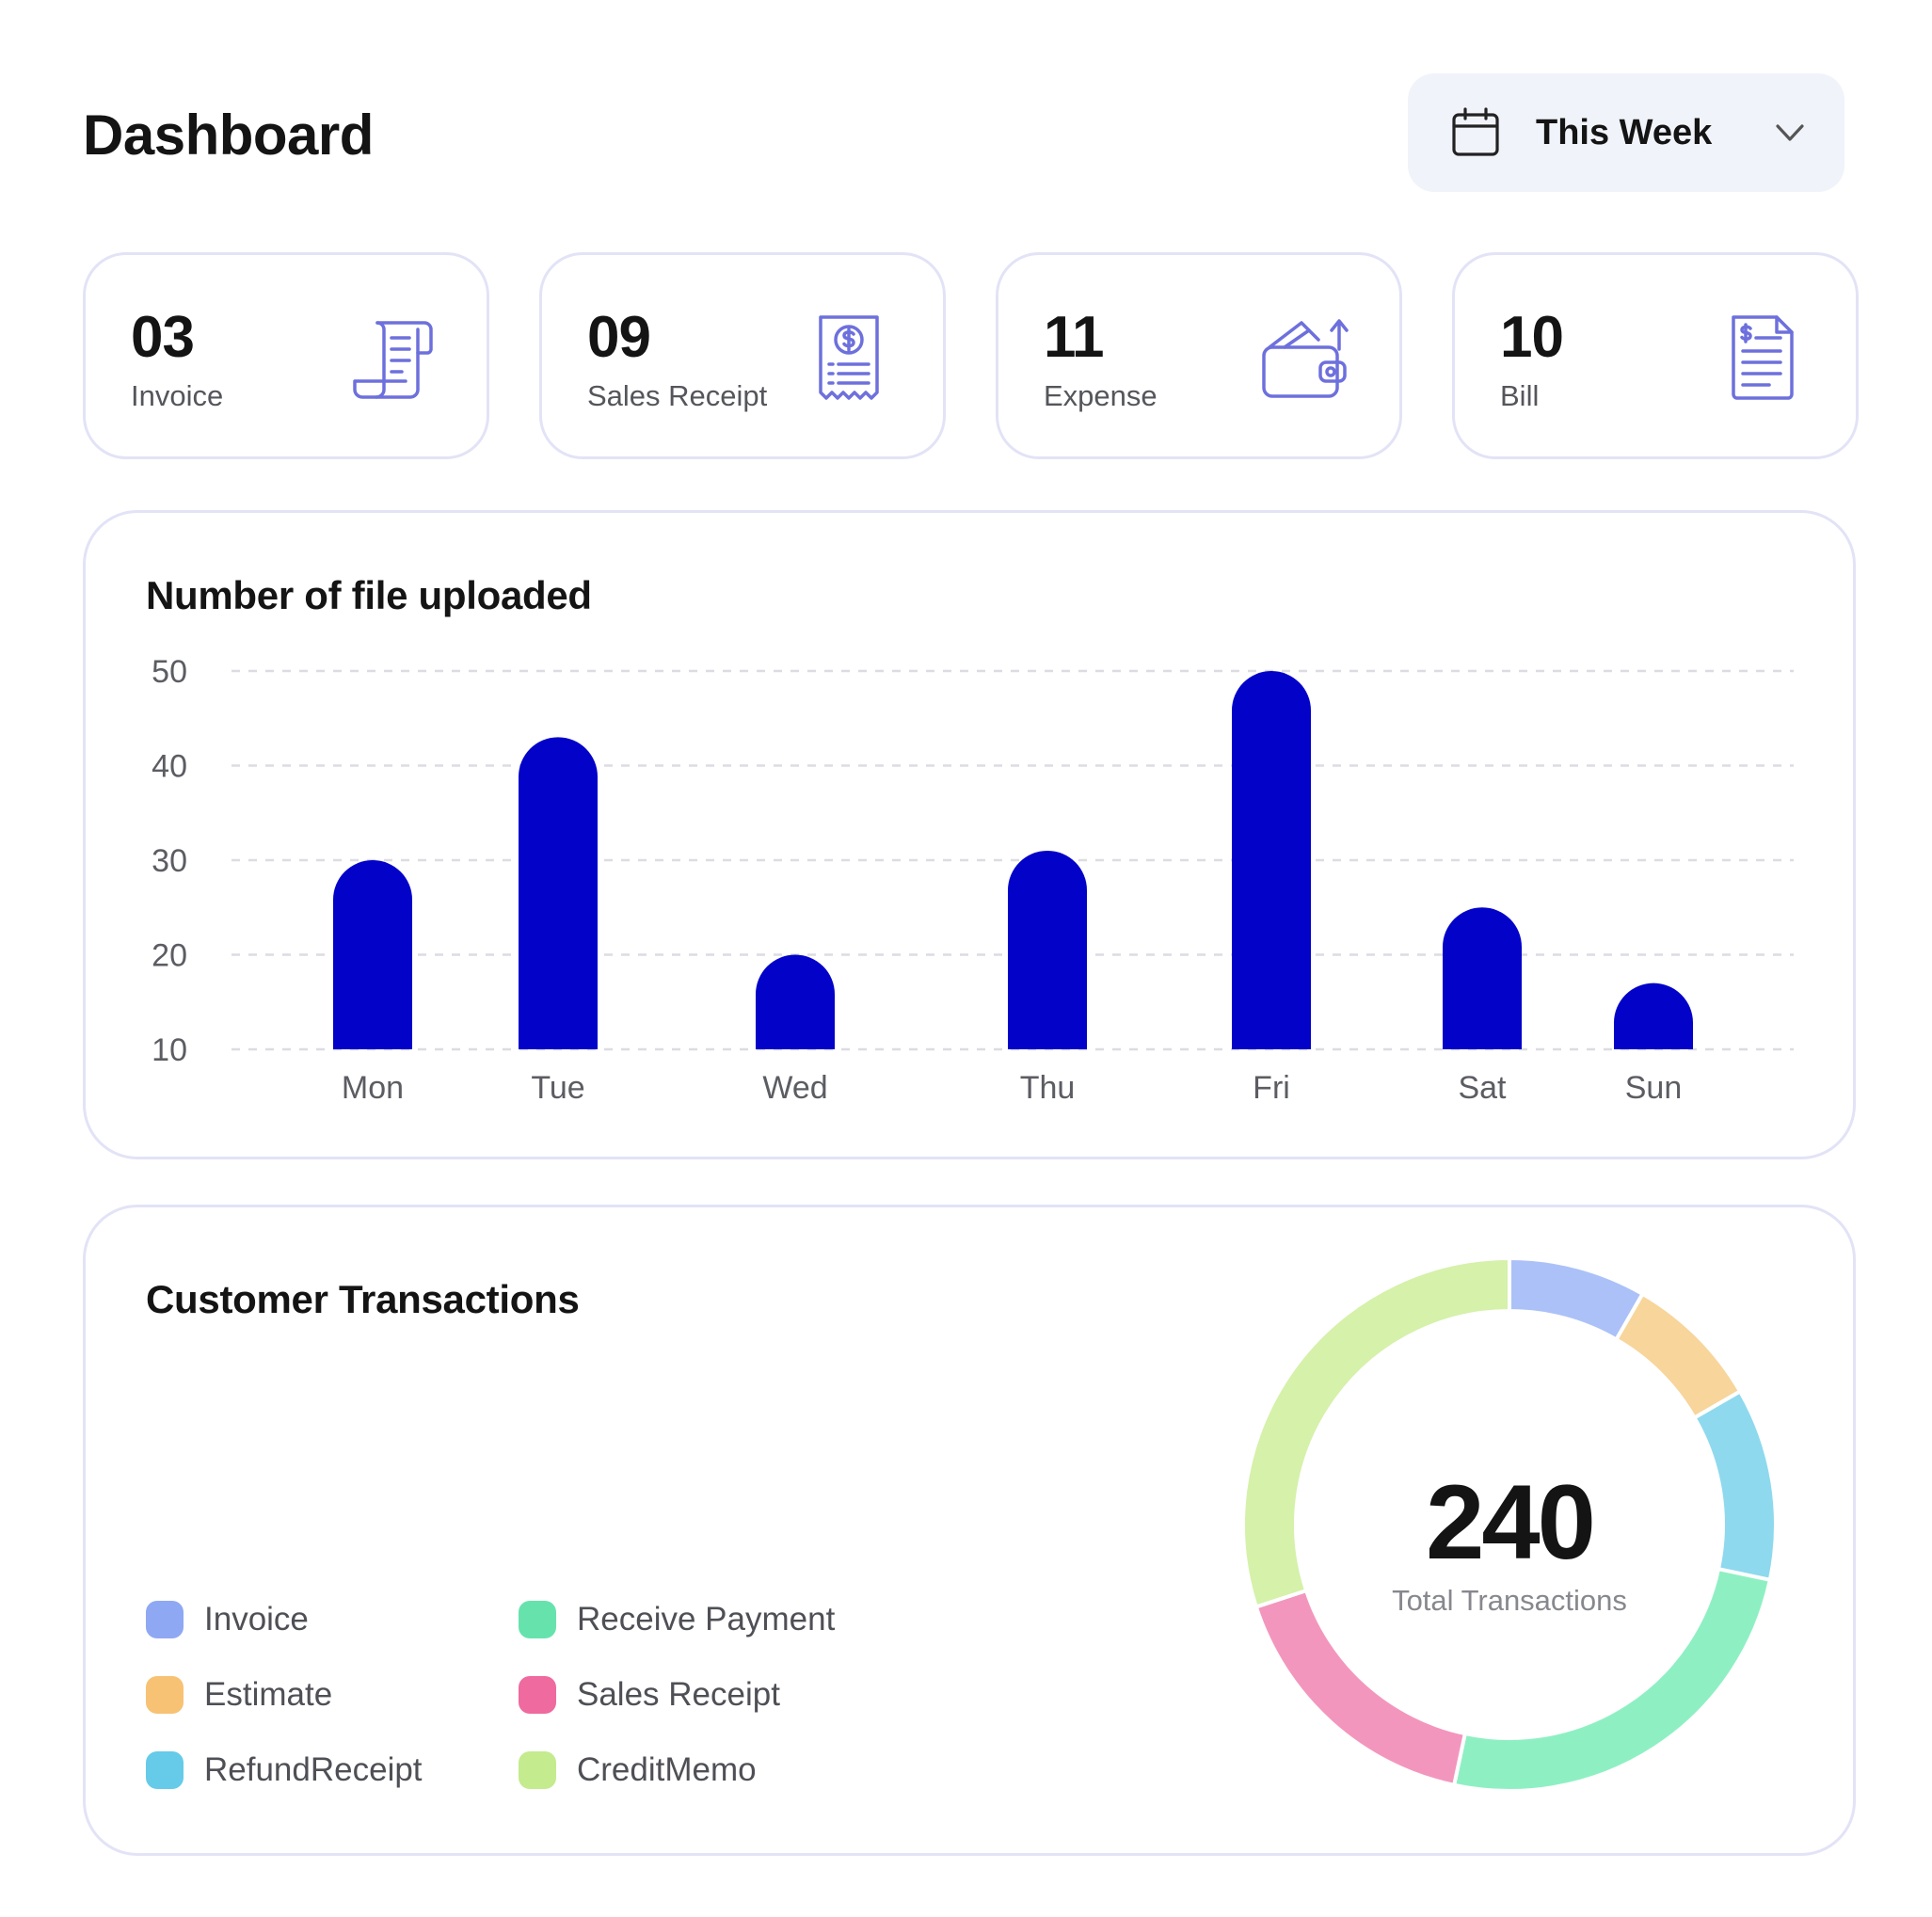 The height and width of the screenshot is (1917, 1932). What do you see at coordinates (1475, 132) in the screenshot?
I see `calendar-icon` at bounding box center [1475, 132].